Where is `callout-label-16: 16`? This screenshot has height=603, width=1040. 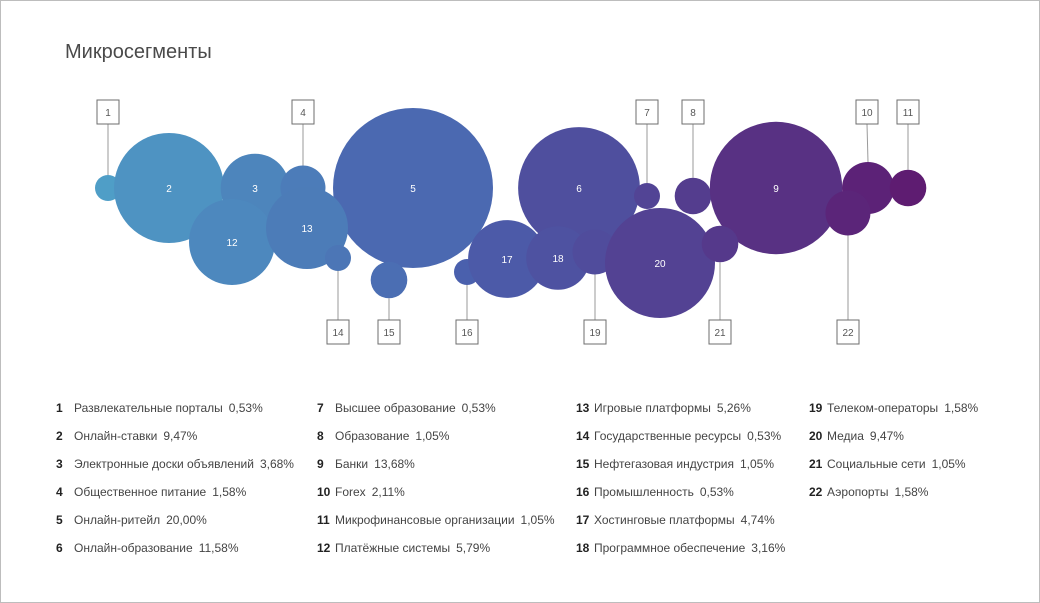 callout-label-16: 16 is located at coordinates (467, 333).